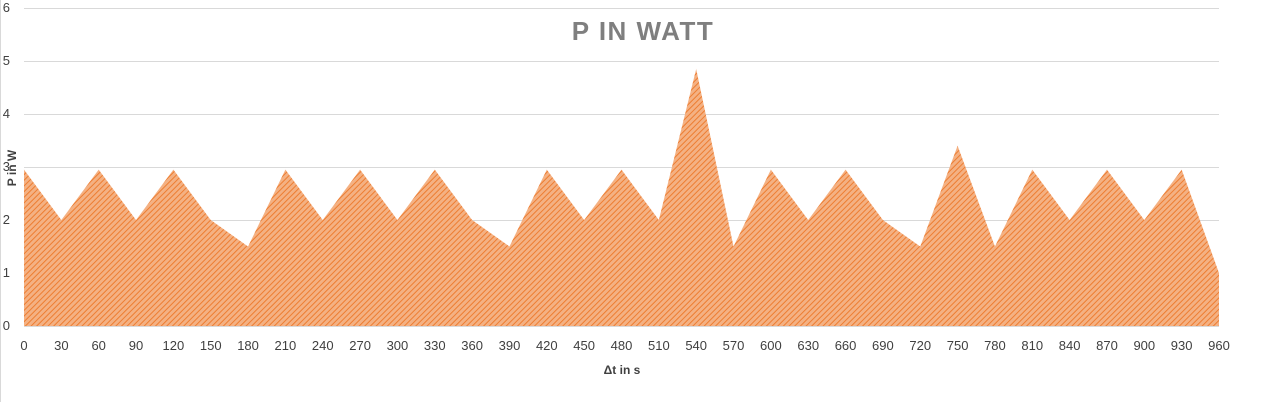 This screenshot has height=402, width=1277. I want to click on y-tick-label: 5, so click(6, 60).